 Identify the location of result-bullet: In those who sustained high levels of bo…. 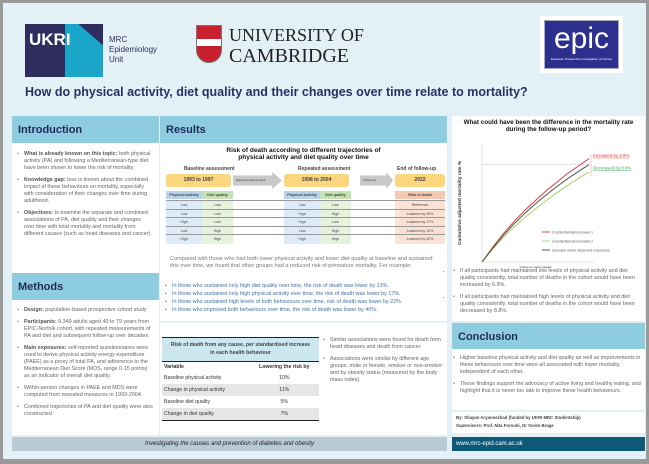
(304, 302).